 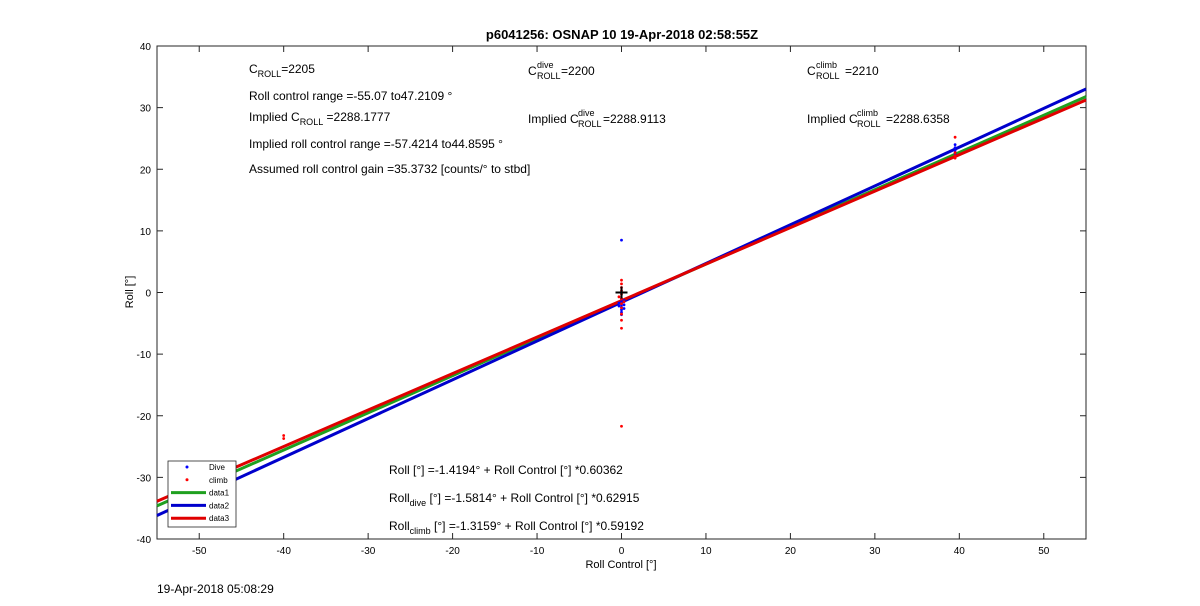 What do you see at coordinates (620, 565) in the screenshot?
I see `x-axis-label: Roll Control [°]` at bounding box center [620, 565].